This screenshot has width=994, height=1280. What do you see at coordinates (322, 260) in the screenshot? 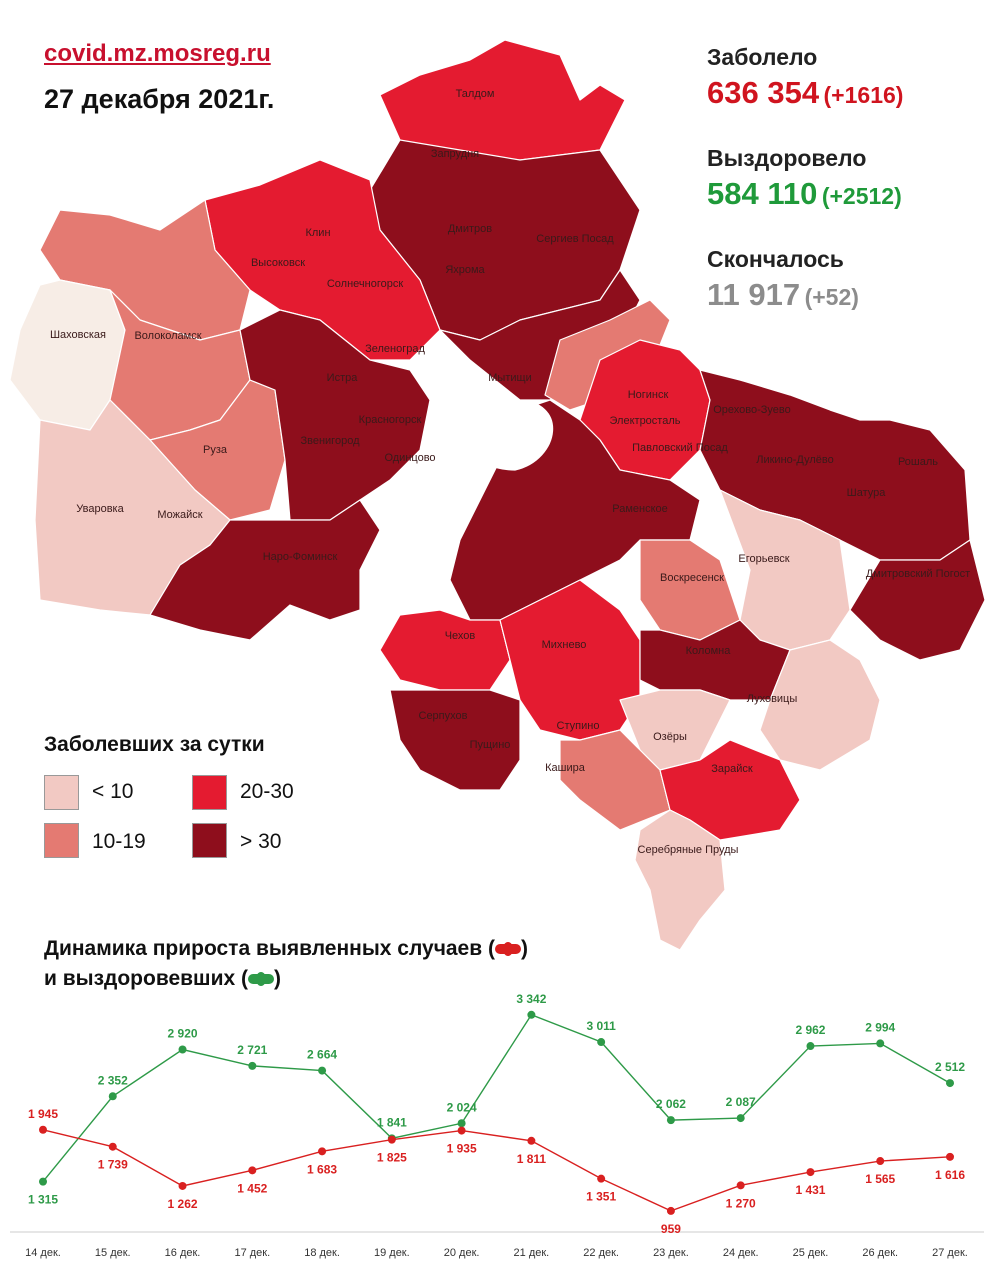
I see `region-klin-solnechnogorsk` at bounding box center [322, 260].